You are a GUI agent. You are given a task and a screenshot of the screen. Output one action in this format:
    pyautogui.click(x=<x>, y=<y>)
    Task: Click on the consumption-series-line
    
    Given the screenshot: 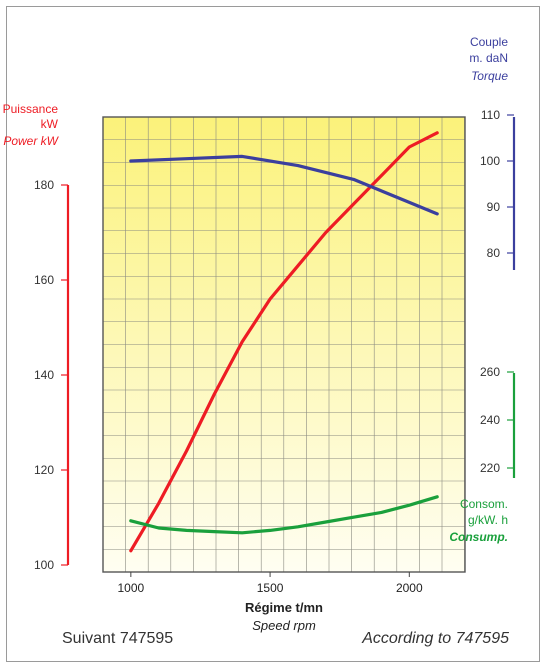 What is the action you would take?
    pyautogui.click(x=284, y=515)
    